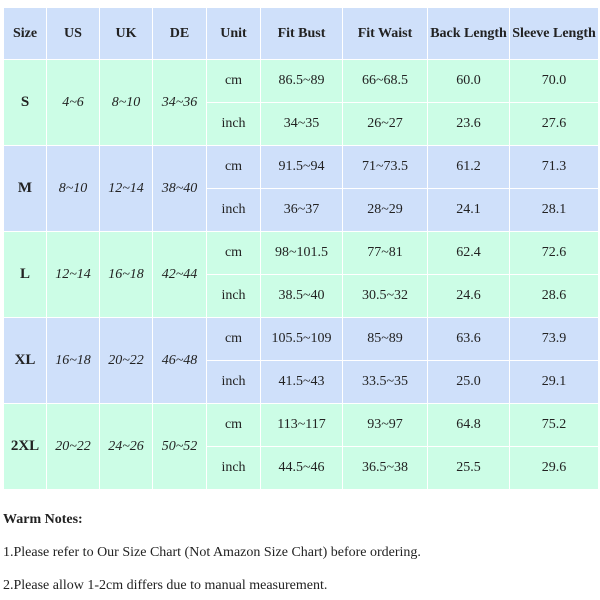 Image resolution: width=600 pixels, height=600 pixels. Describe the element at coordinates (25, 33) in the screenshot. I see `column-header: Size` at that location.